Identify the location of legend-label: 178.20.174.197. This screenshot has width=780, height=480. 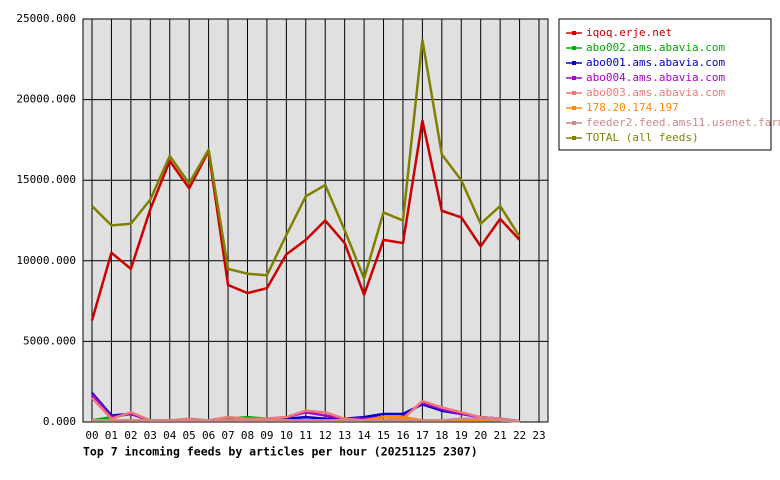
(632, 107).